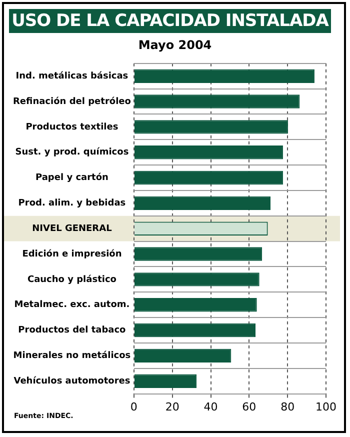  What do you see at coordinates (287, 407) in the screenshot?
I see `x-tick-label: 80` at bounding box center [287, 407].